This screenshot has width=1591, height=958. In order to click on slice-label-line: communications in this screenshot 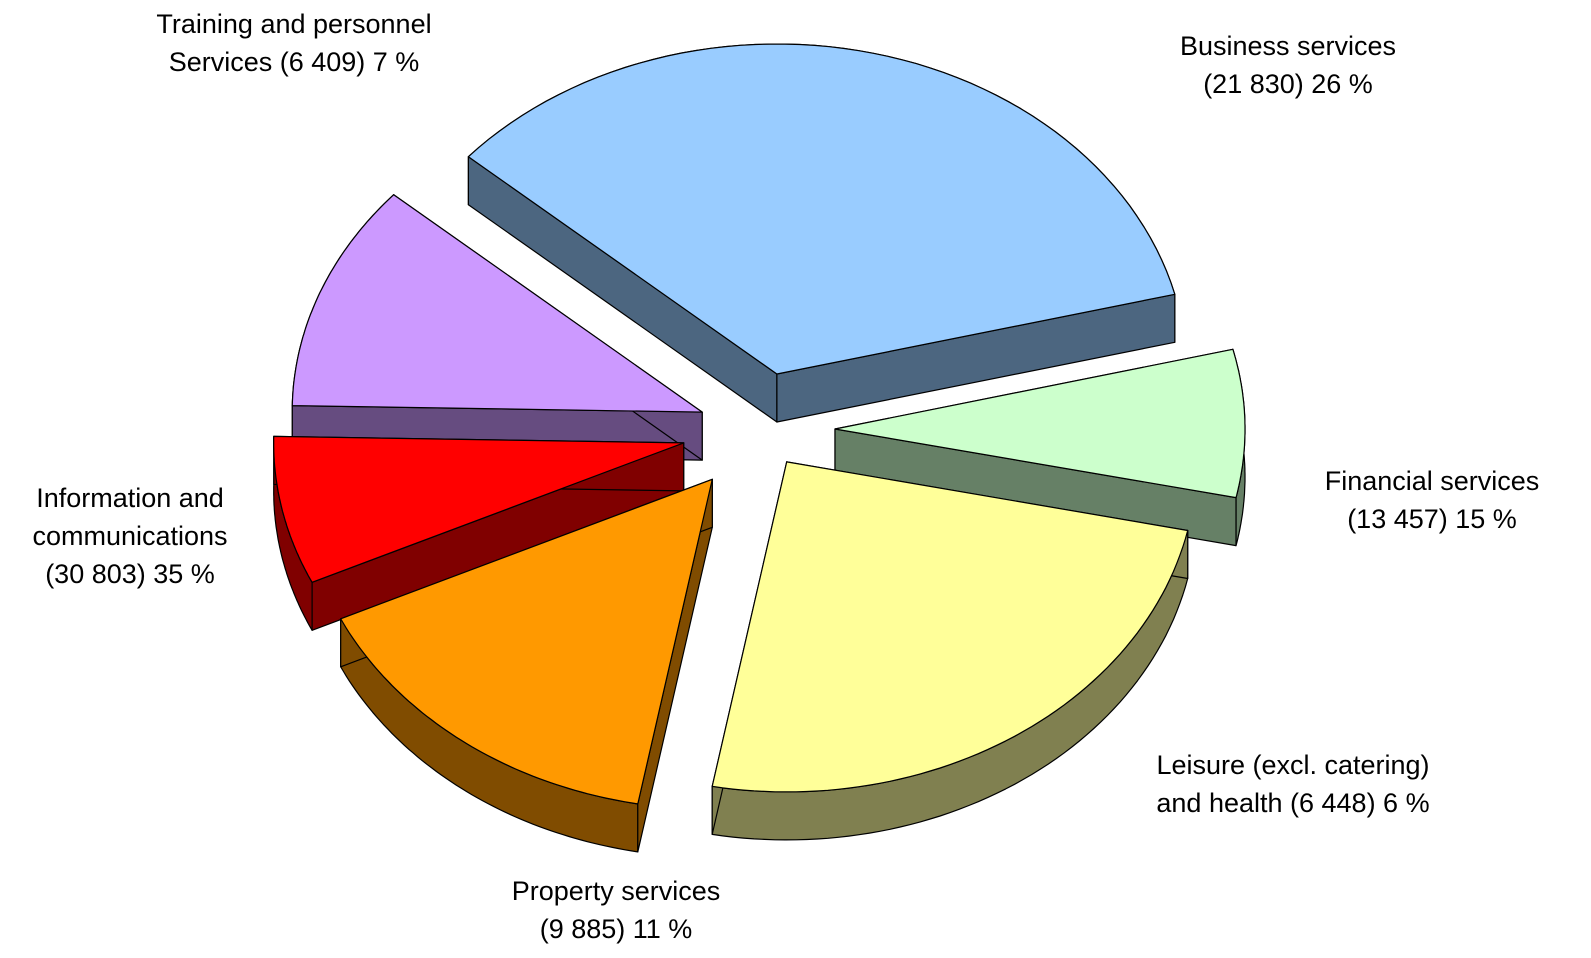, I will do `click(129, 536)`.